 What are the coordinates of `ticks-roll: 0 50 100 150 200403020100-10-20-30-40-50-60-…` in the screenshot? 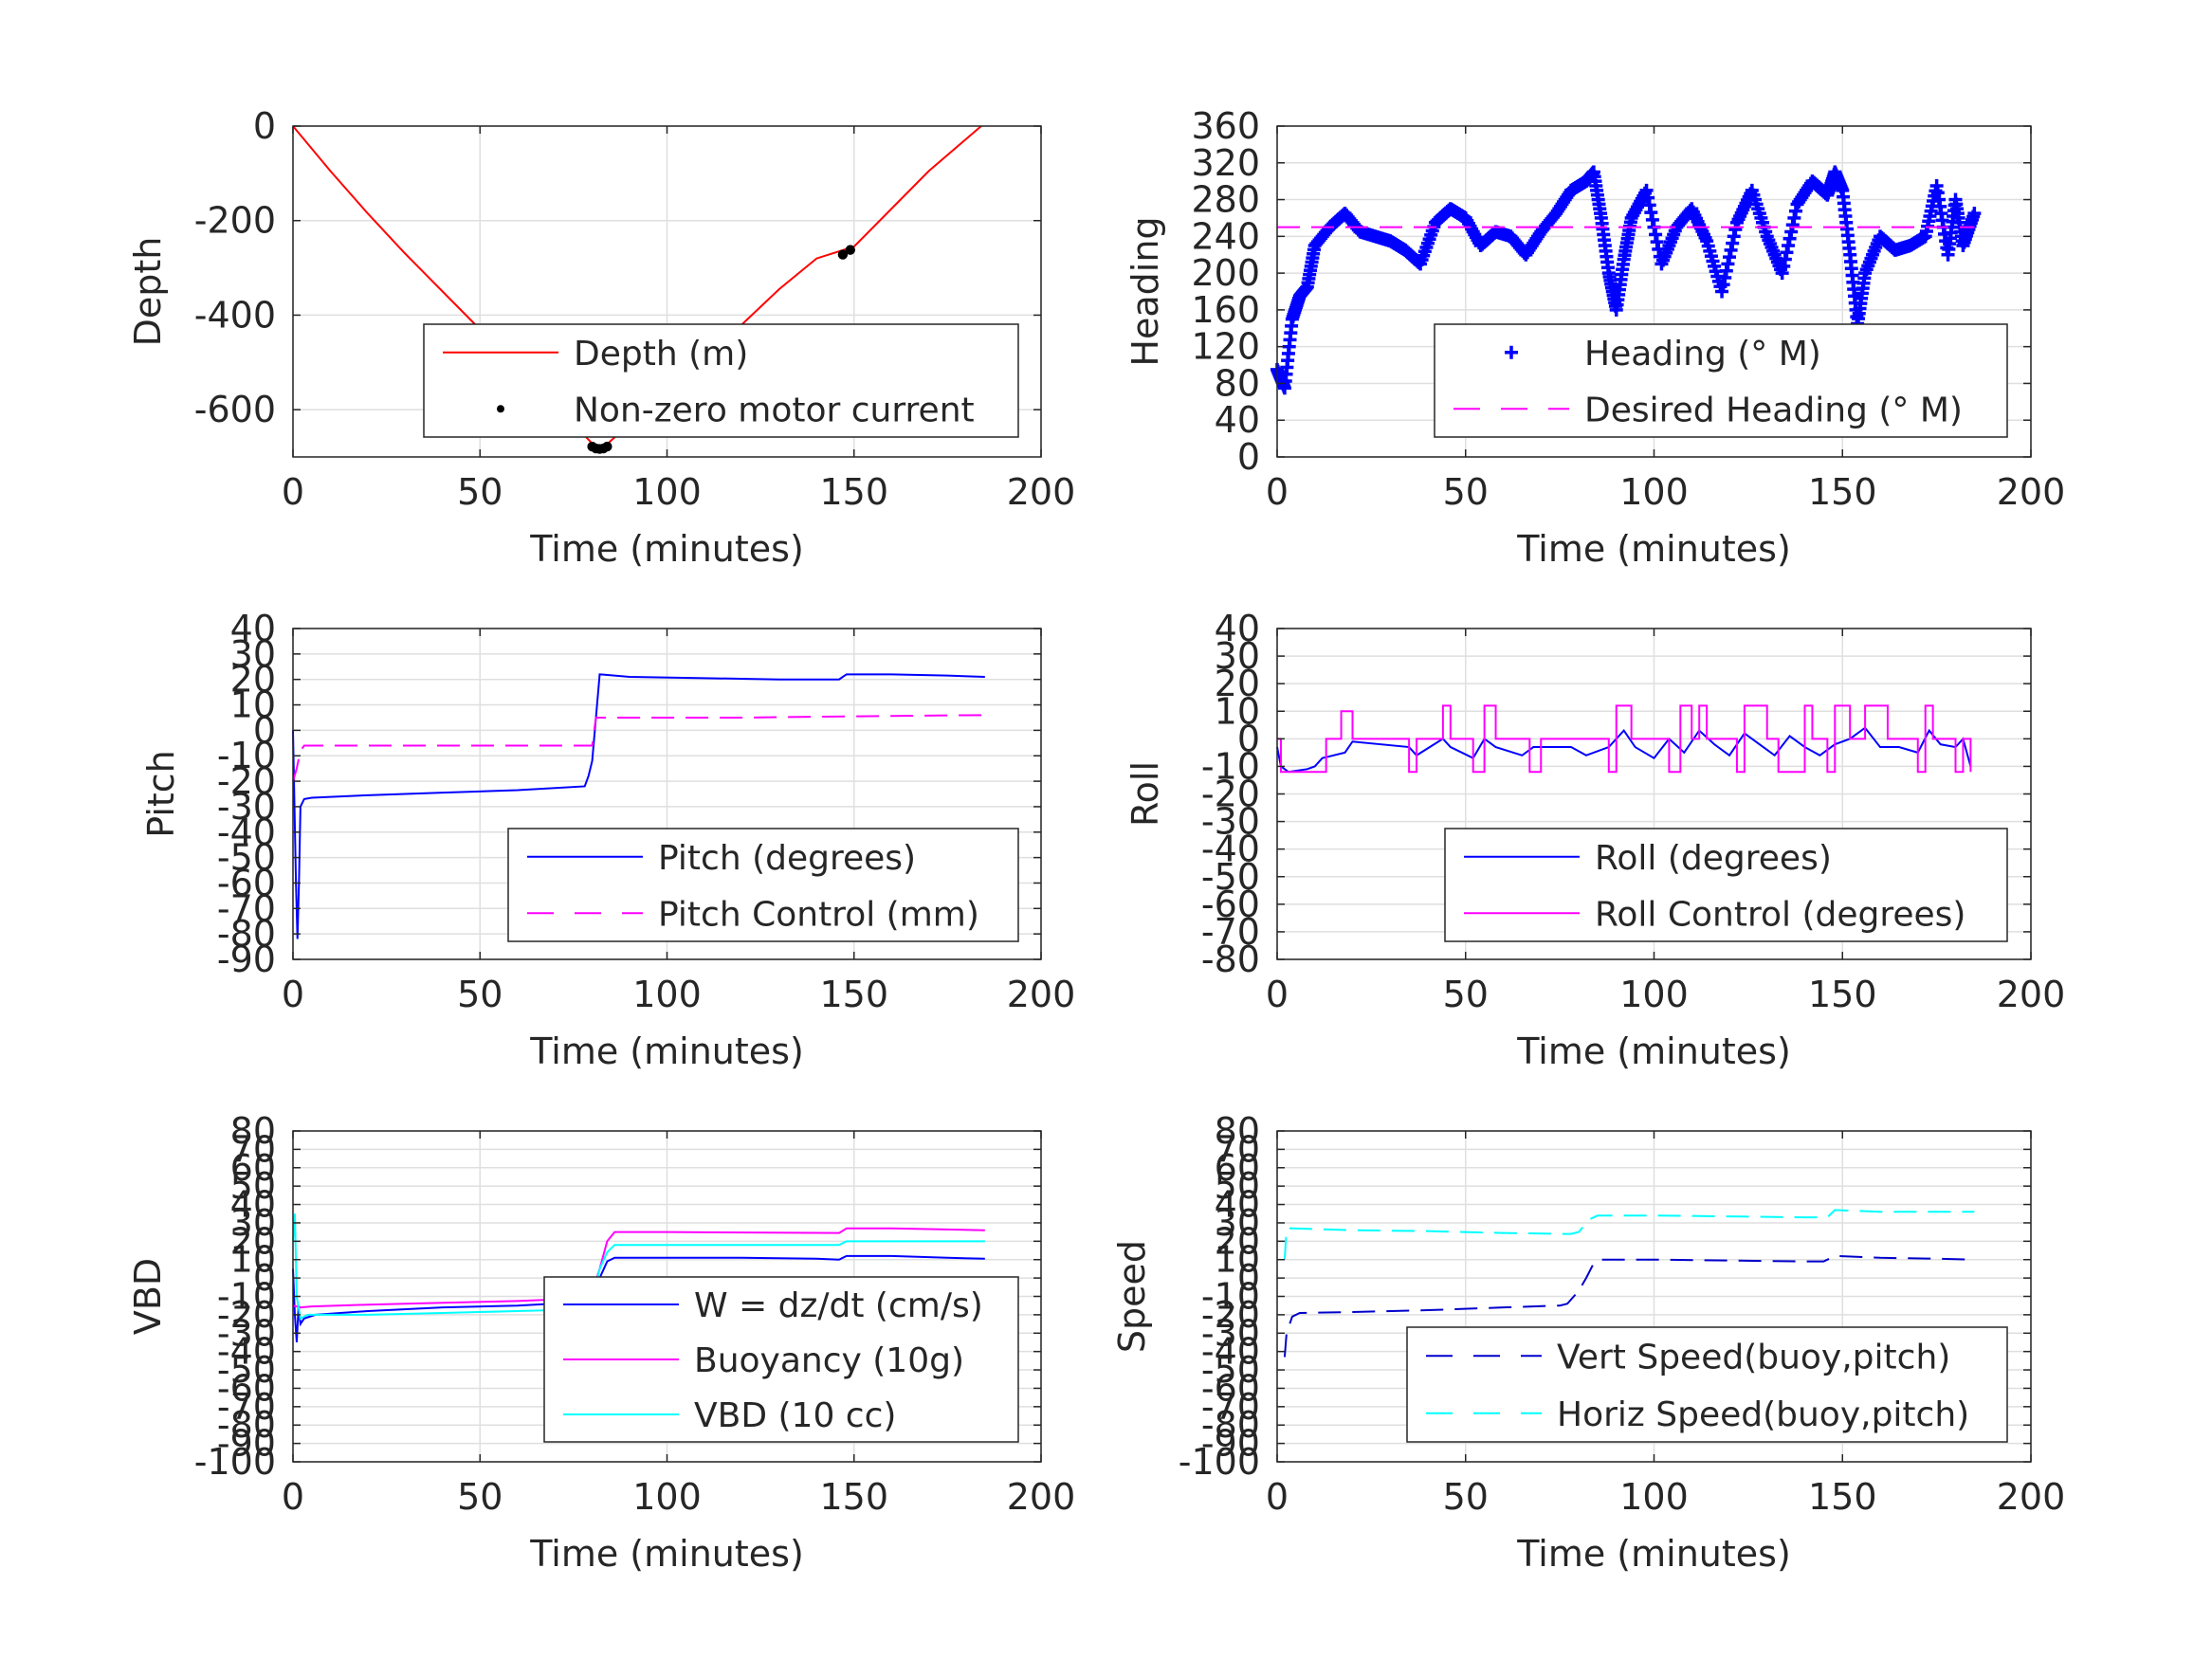 It's located at (1633, 811).